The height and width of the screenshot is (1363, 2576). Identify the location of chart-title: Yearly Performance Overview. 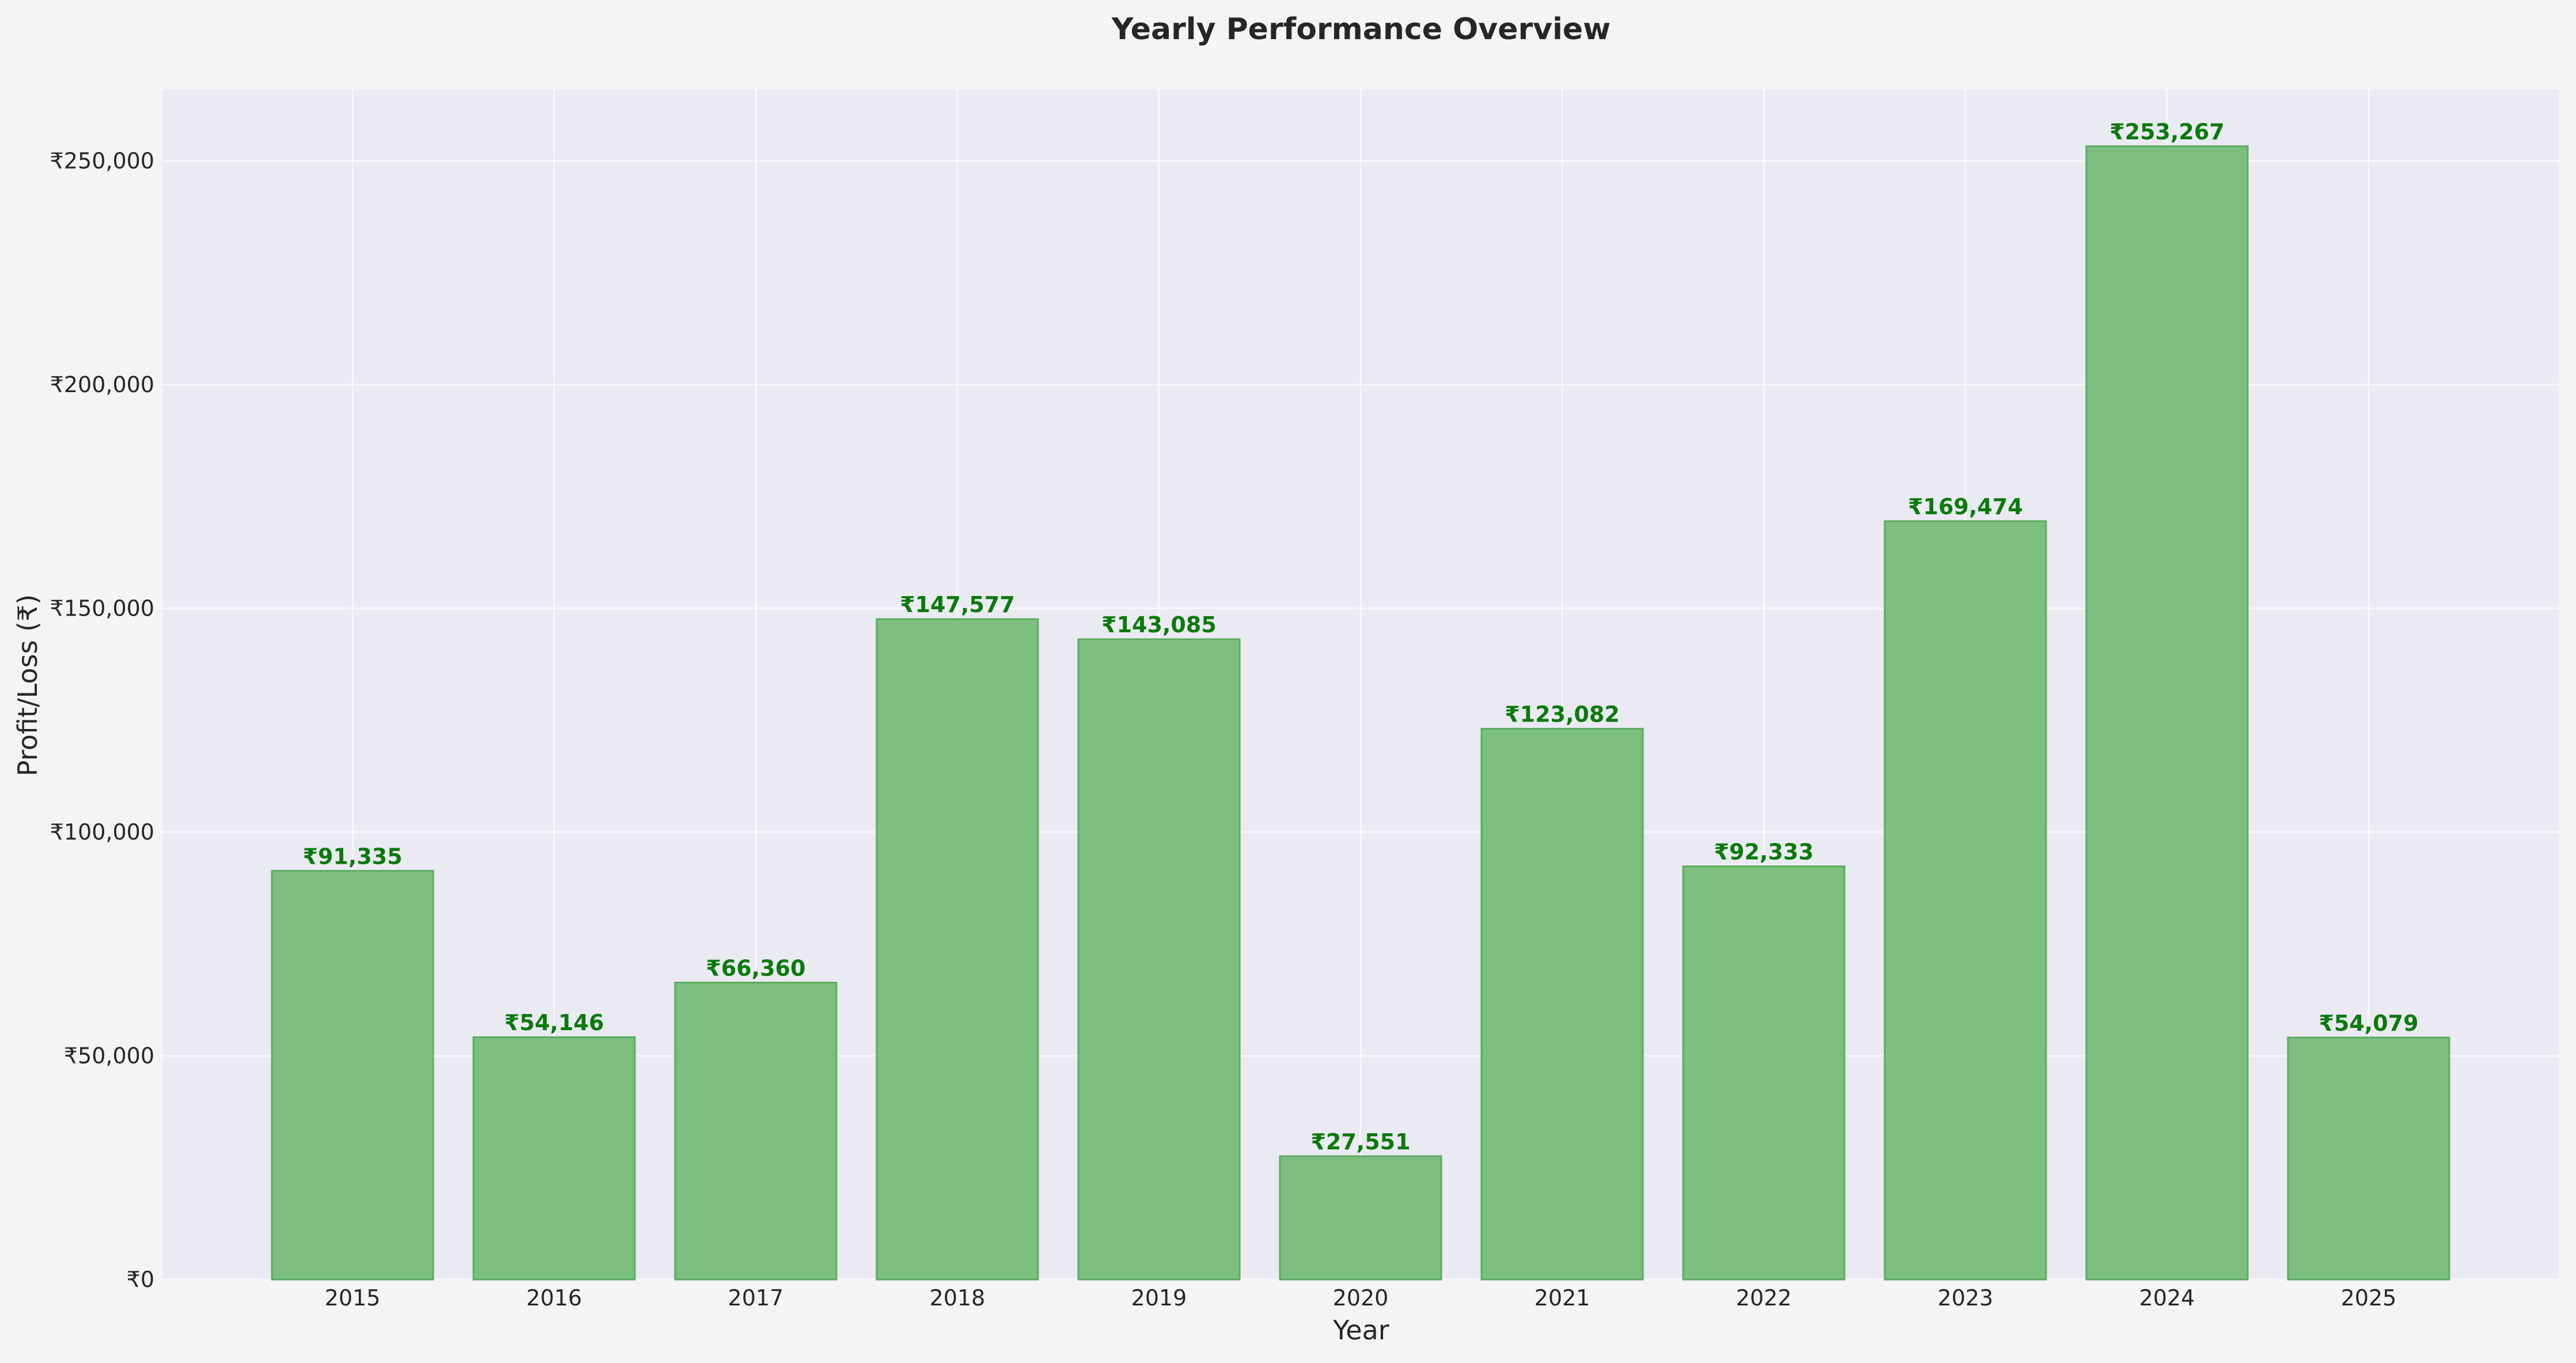
(1361, 29).